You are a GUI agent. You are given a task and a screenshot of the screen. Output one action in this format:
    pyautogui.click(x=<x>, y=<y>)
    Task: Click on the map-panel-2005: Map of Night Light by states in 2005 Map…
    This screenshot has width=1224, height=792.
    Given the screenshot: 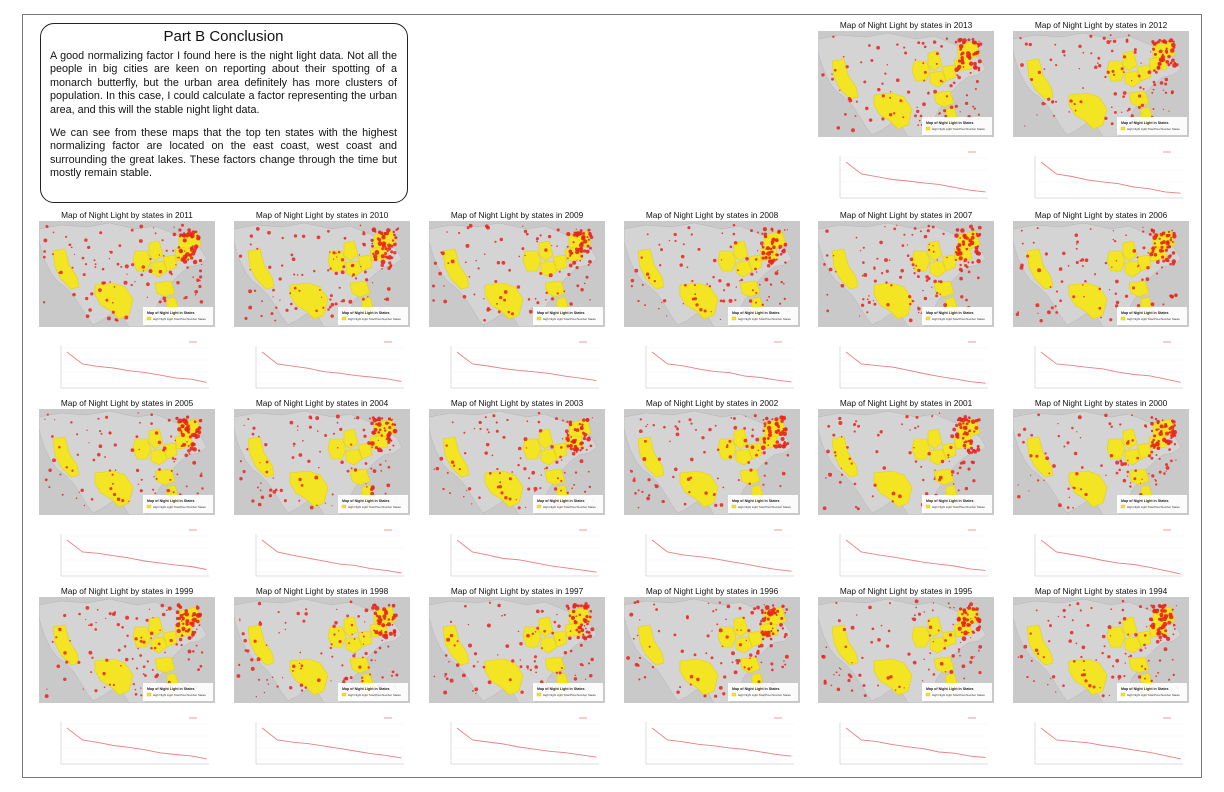 What is the action you would take?
    pyautogui.click(x=127, y=492)
    